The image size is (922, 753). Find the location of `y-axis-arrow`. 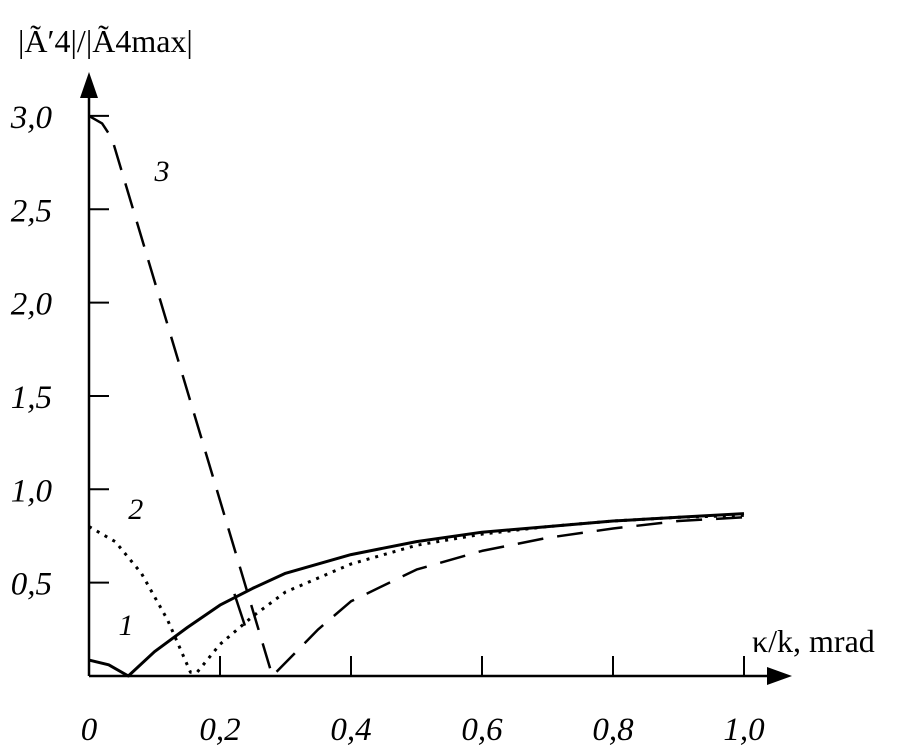

y-axis-arrow is located at coordinates (89, 85).